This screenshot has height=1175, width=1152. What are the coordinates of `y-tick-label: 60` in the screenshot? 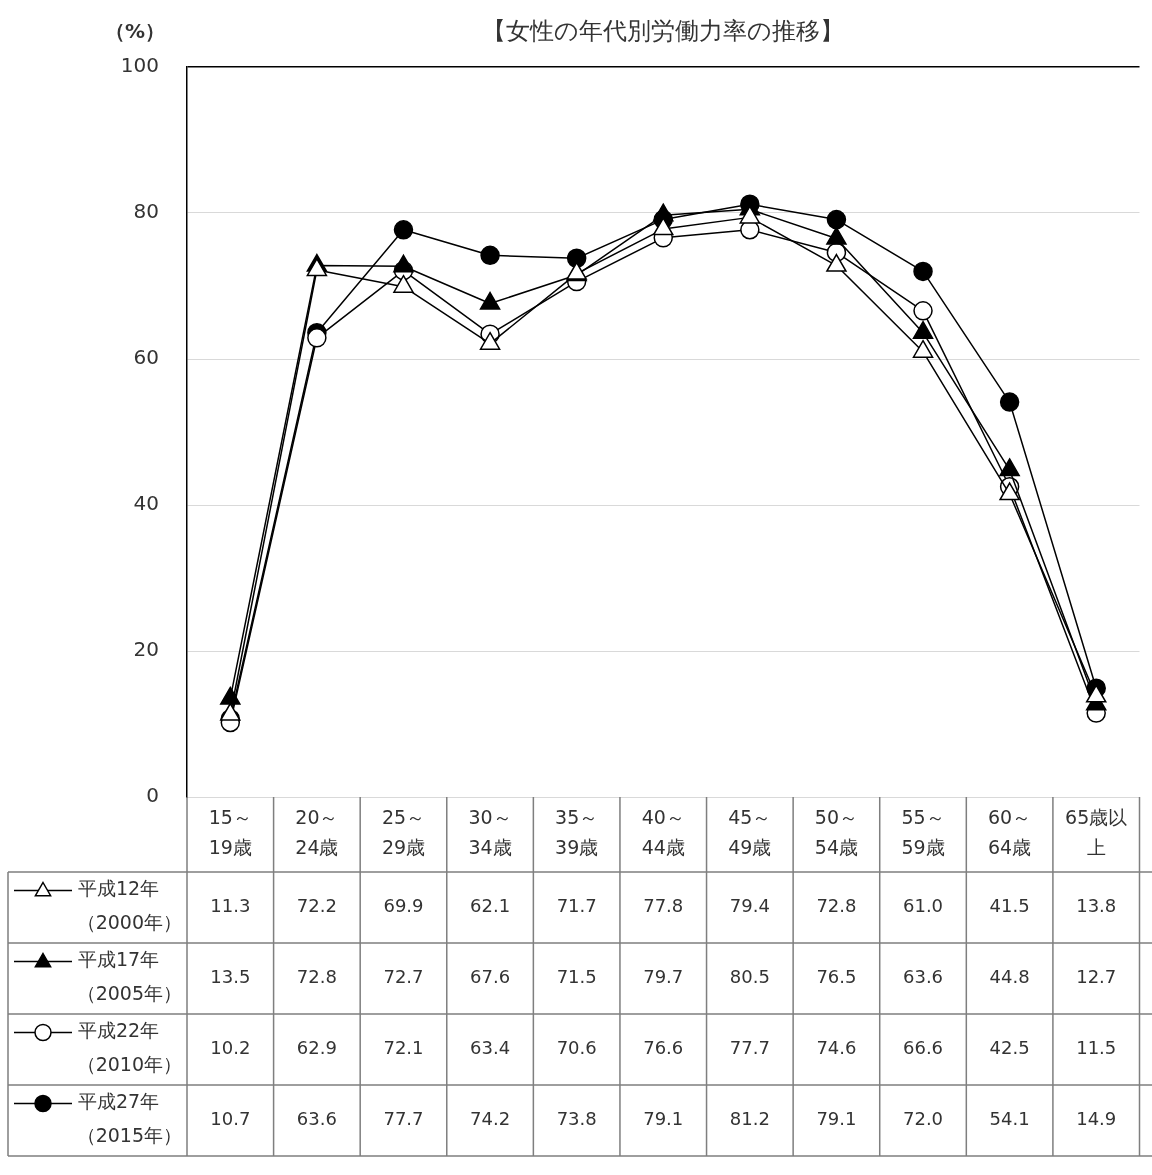 It's located at (146, 357).